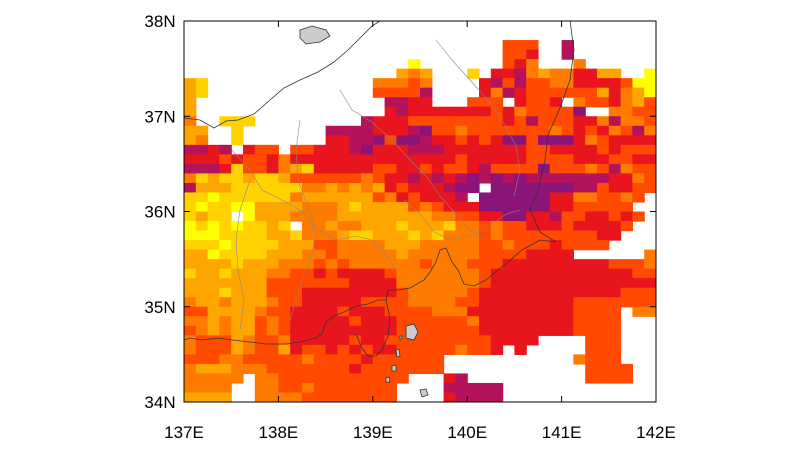 The image size is (800, 450). Describe the element at coordinates (315, 35) in the screenshot. I see `sado-island` at that location.